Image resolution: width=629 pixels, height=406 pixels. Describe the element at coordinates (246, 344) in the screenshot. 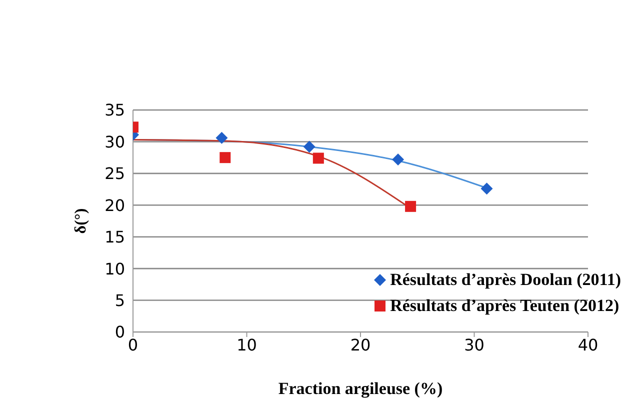

I see `x-tick-label: 10` at that location.